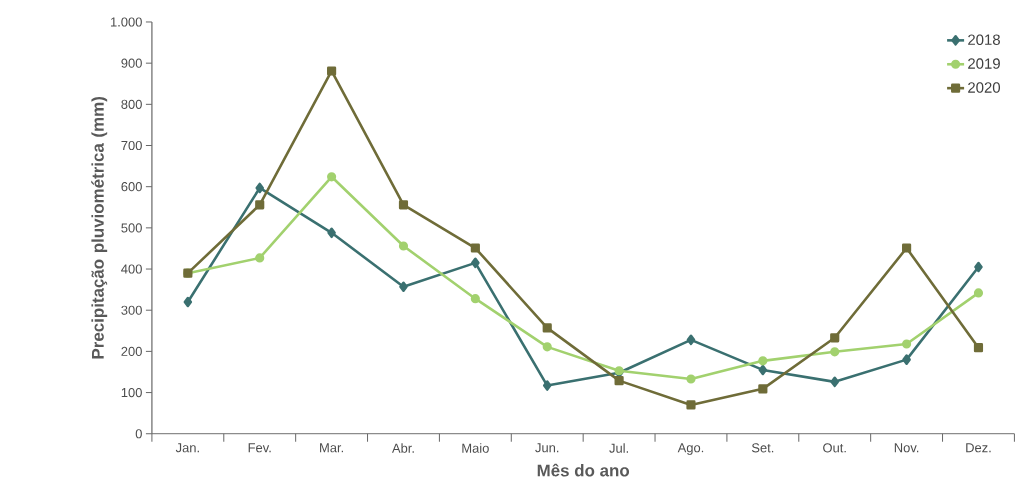  Describe the element at coordinates (187, 448) in the screenshot. I see `x-tick-label: Jan.` at that location.